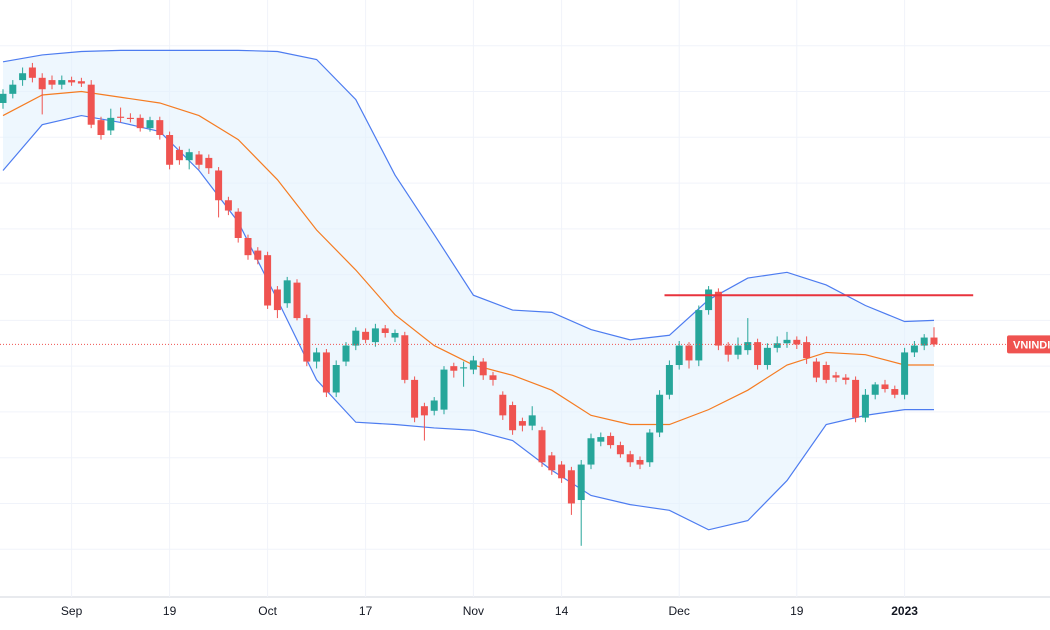  Describe the element at coordinates (904, 611) in the screenshot. I see `x-tick-label: 2023` at that location.